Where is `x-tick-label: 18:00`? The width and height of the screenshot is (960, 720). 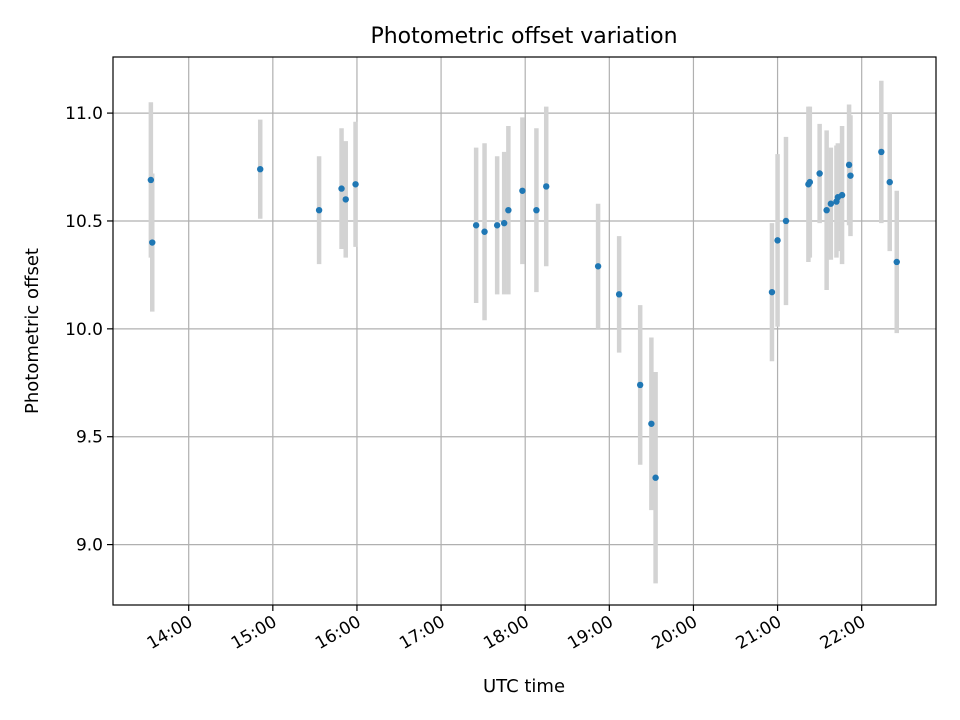 x-tick-label: 18:00 is located at coordinates (506, 633).